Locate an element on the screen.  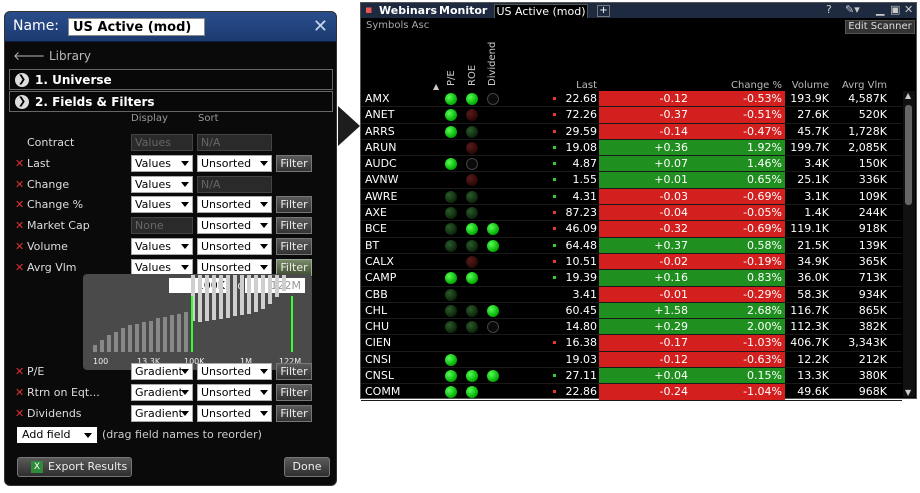
col-header-volume: Volume is located at coordinates (810, 85).